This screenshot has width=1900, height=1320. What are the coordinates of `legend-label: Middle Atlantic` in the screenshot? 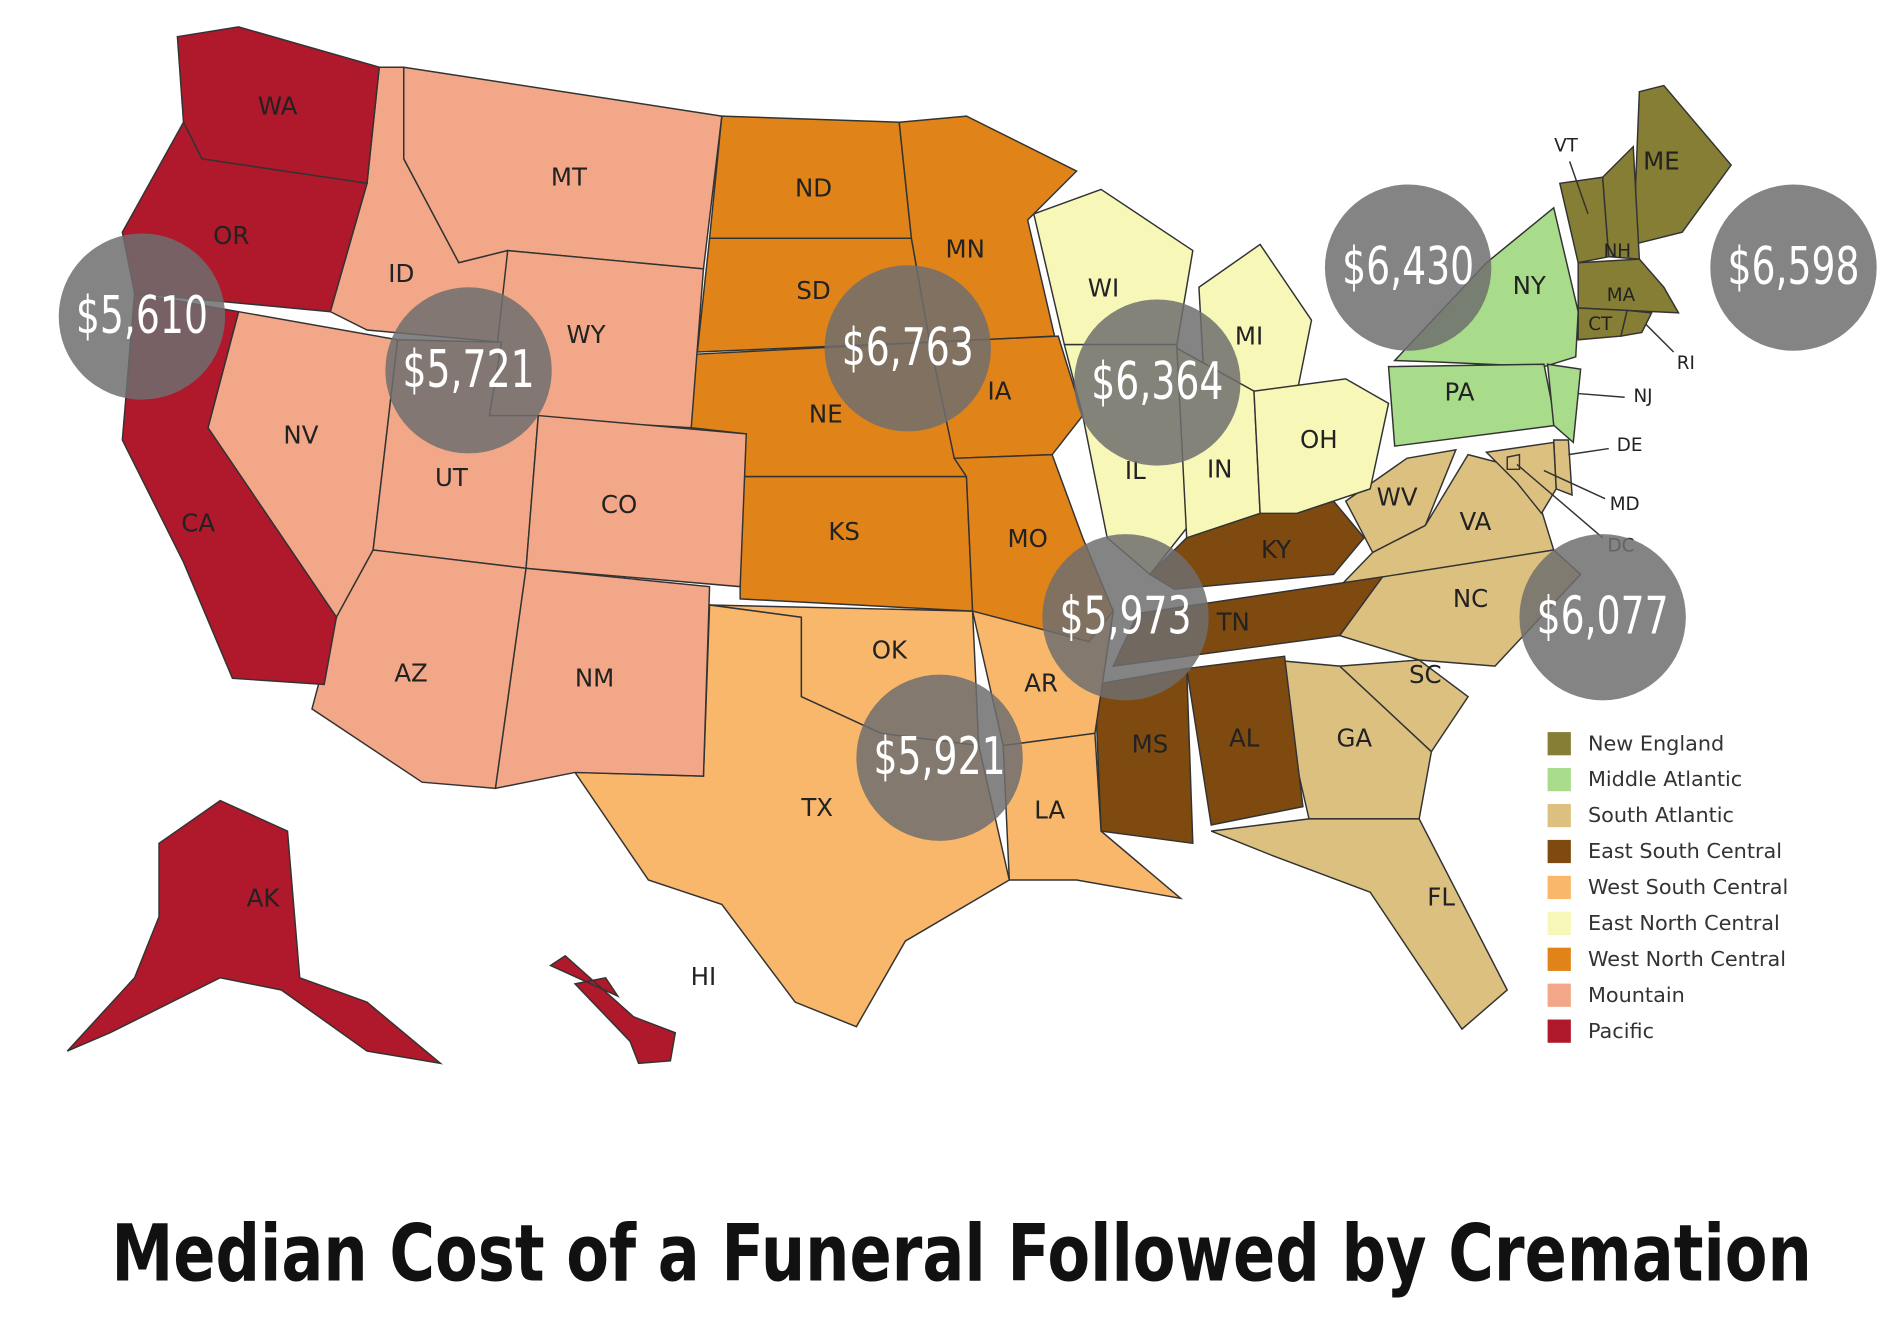 It's located at (1665, 779).